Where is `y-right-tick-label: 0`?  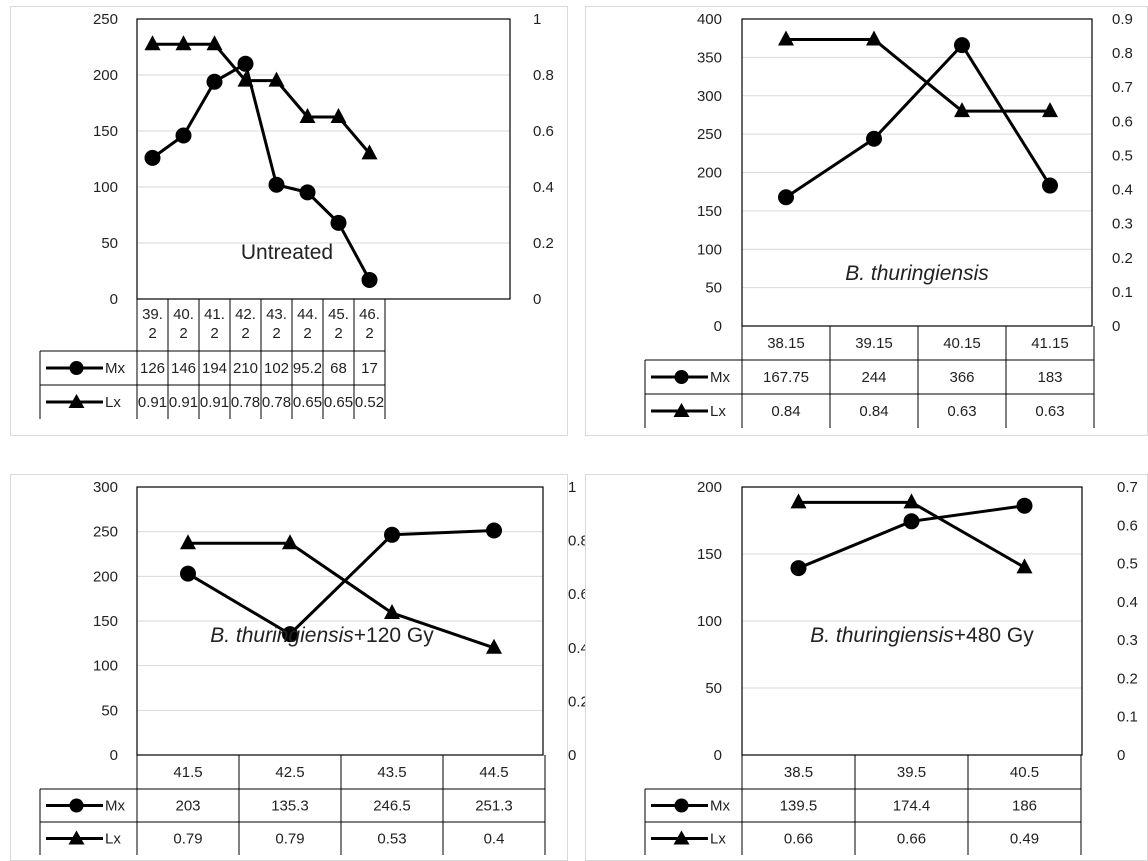 y-right-tick-label: 0 is located at coordinates (537, 299).